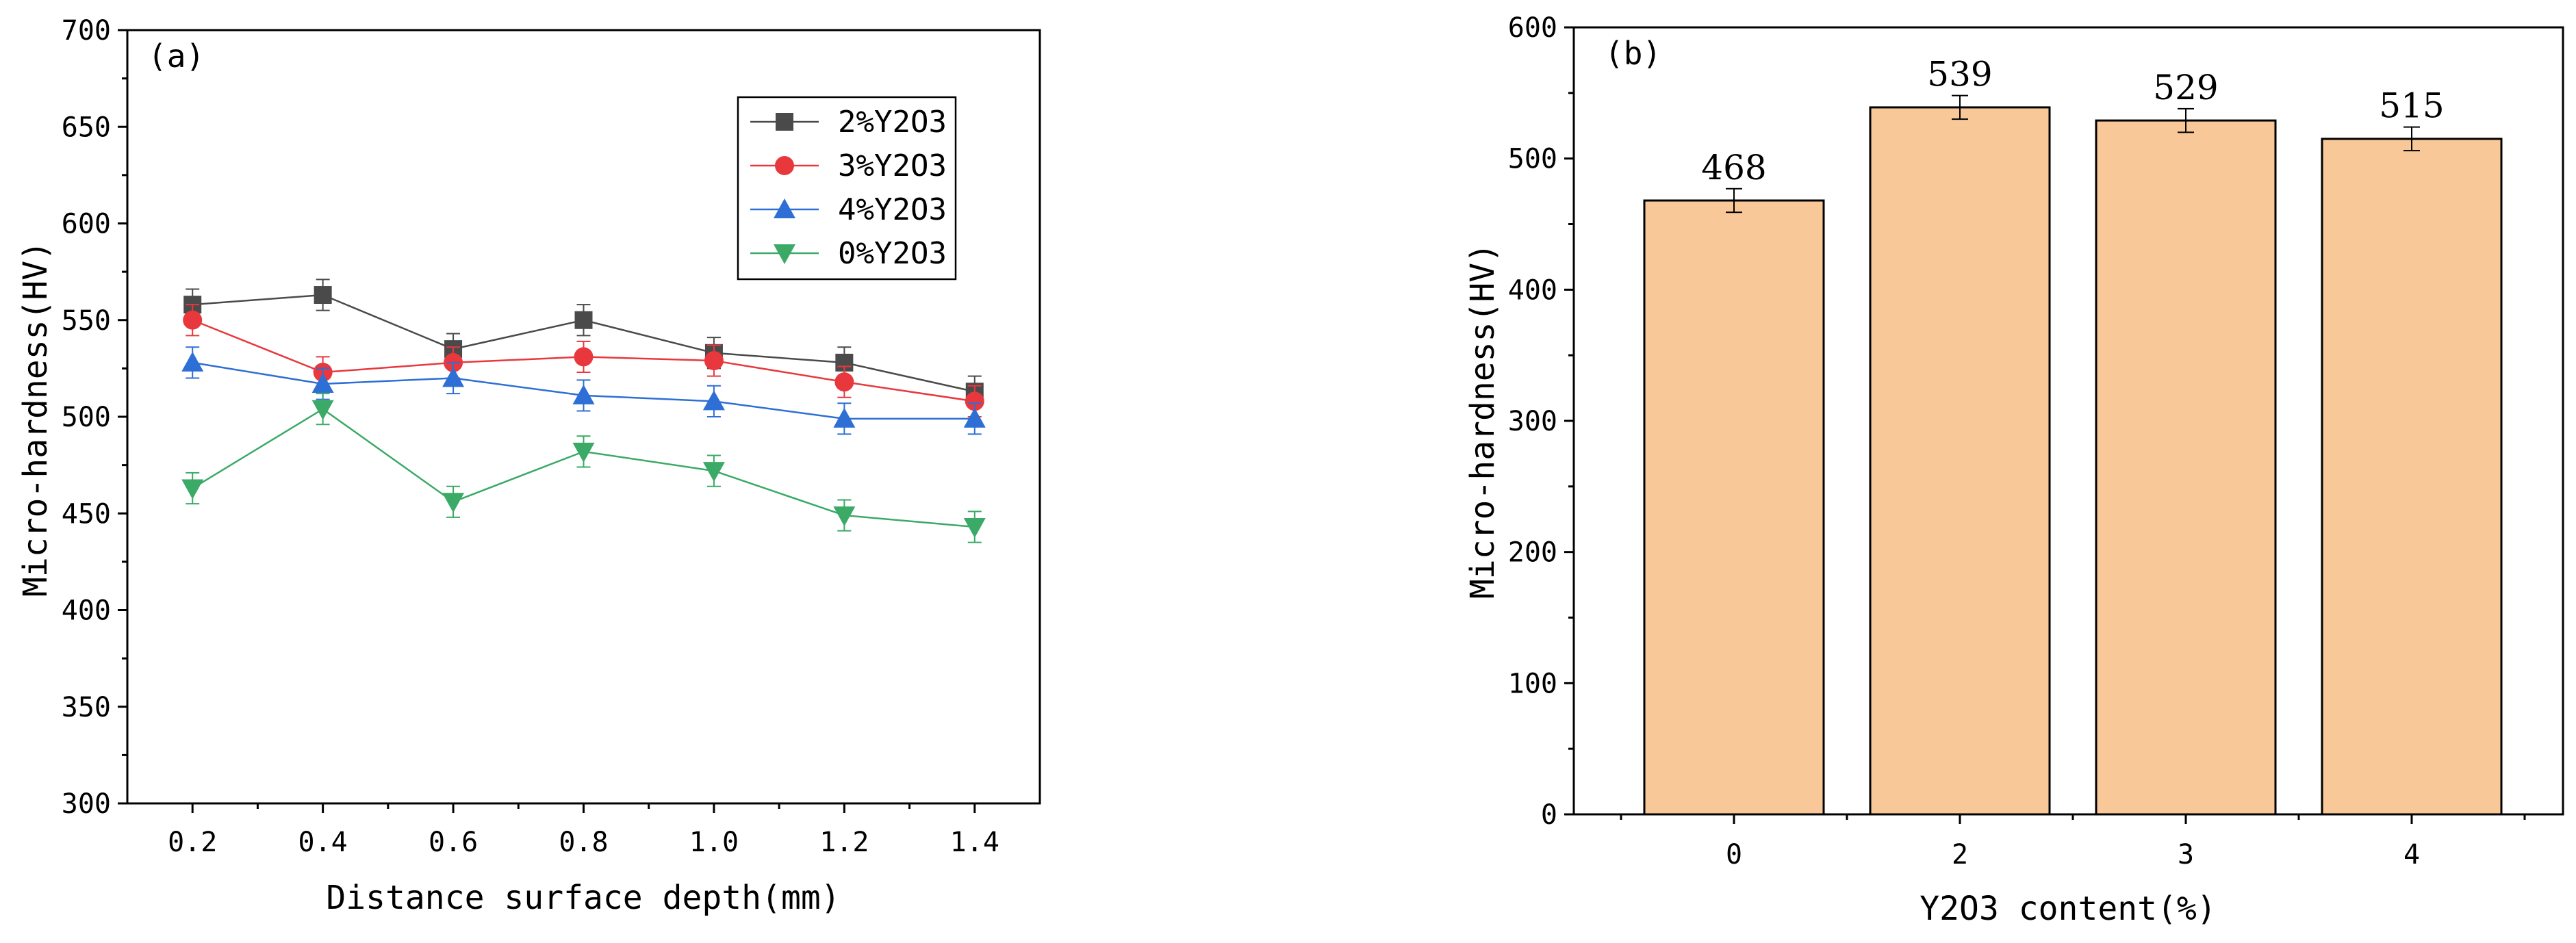 The height and width of the screenshot is (943, 2576). What do you see at coordinates (454, 842) in the screenshot?
I see `x-tick-label-a: 0.6` at bounding box center [454, 842].